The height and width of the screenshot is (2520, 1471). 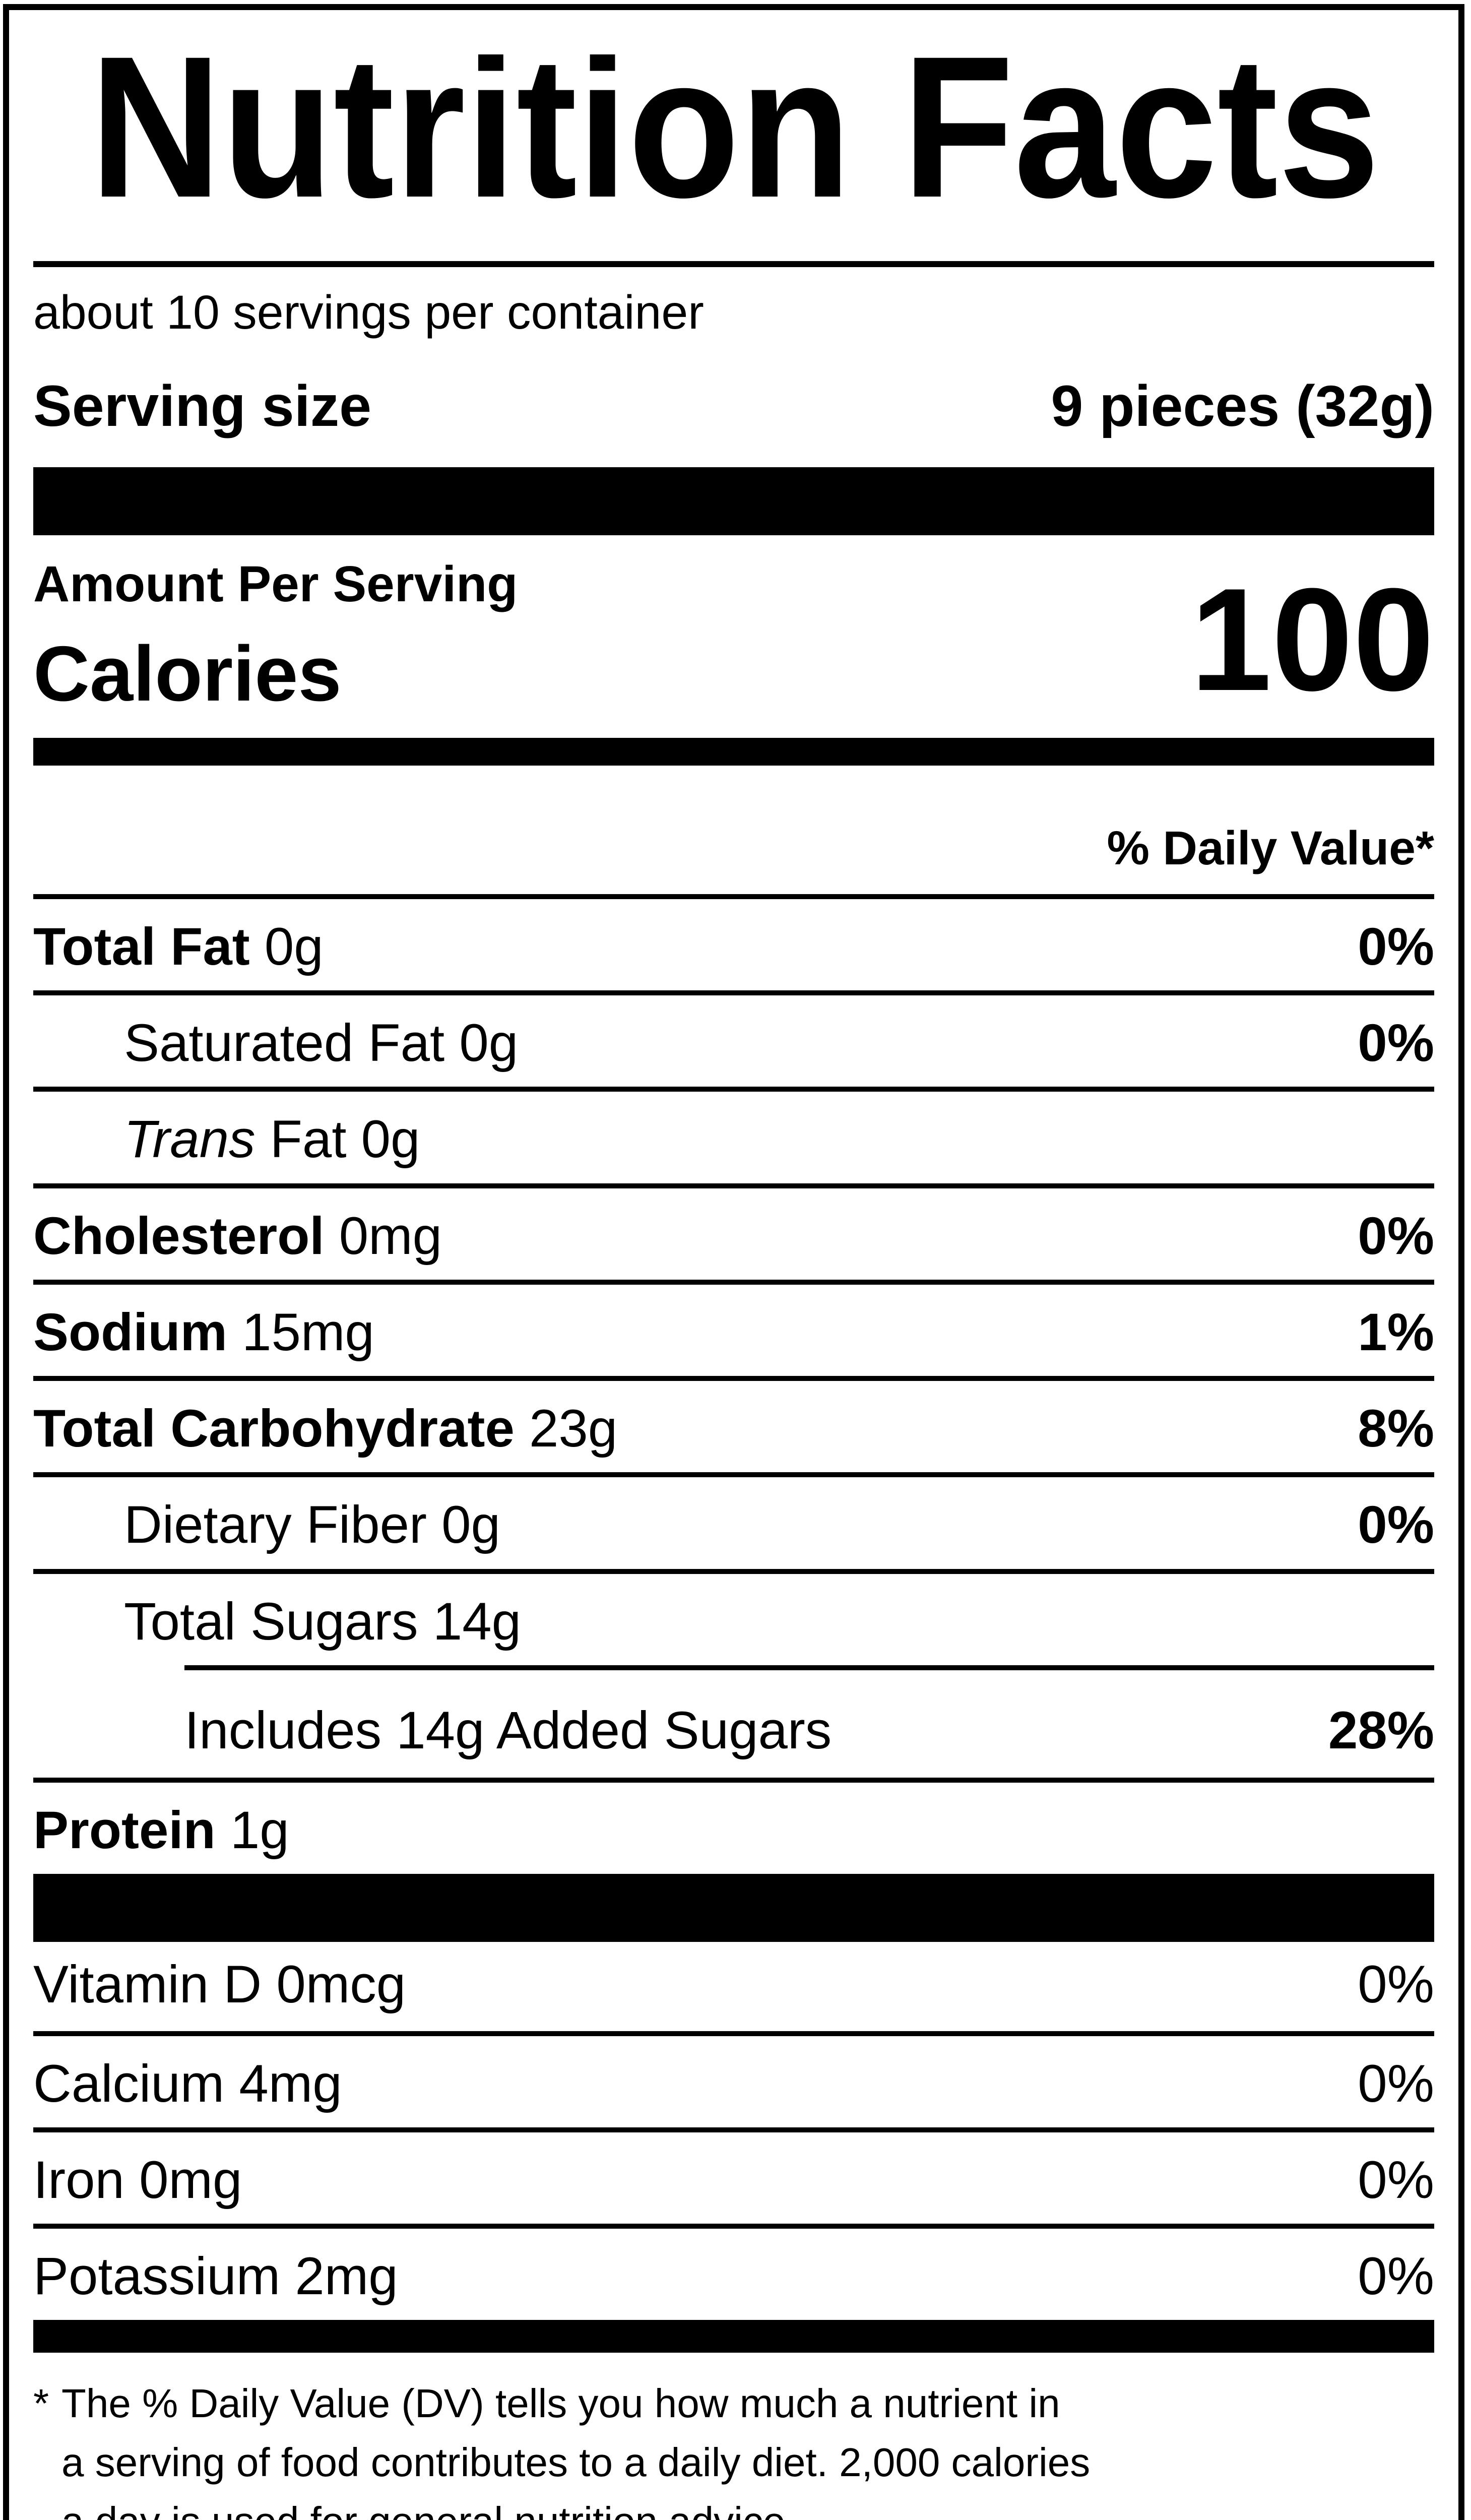 What do you see at coordinates (733, 1520) in the screenshot?
I see `row-dietary-fiber: Dietary Fiber 0g 0%` at bounding box center [733, 1520].